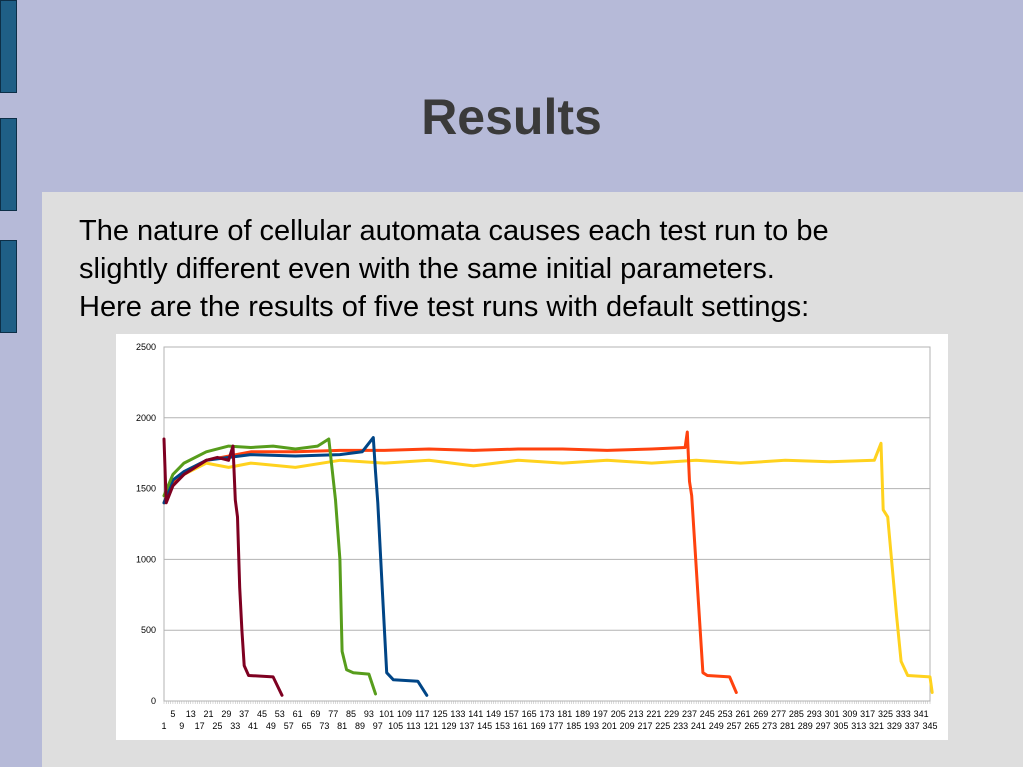  What do you see at coordinates (235, 726) in the screenshot?
I see `x-tick-label: 33` at bounding box center [235, 726].